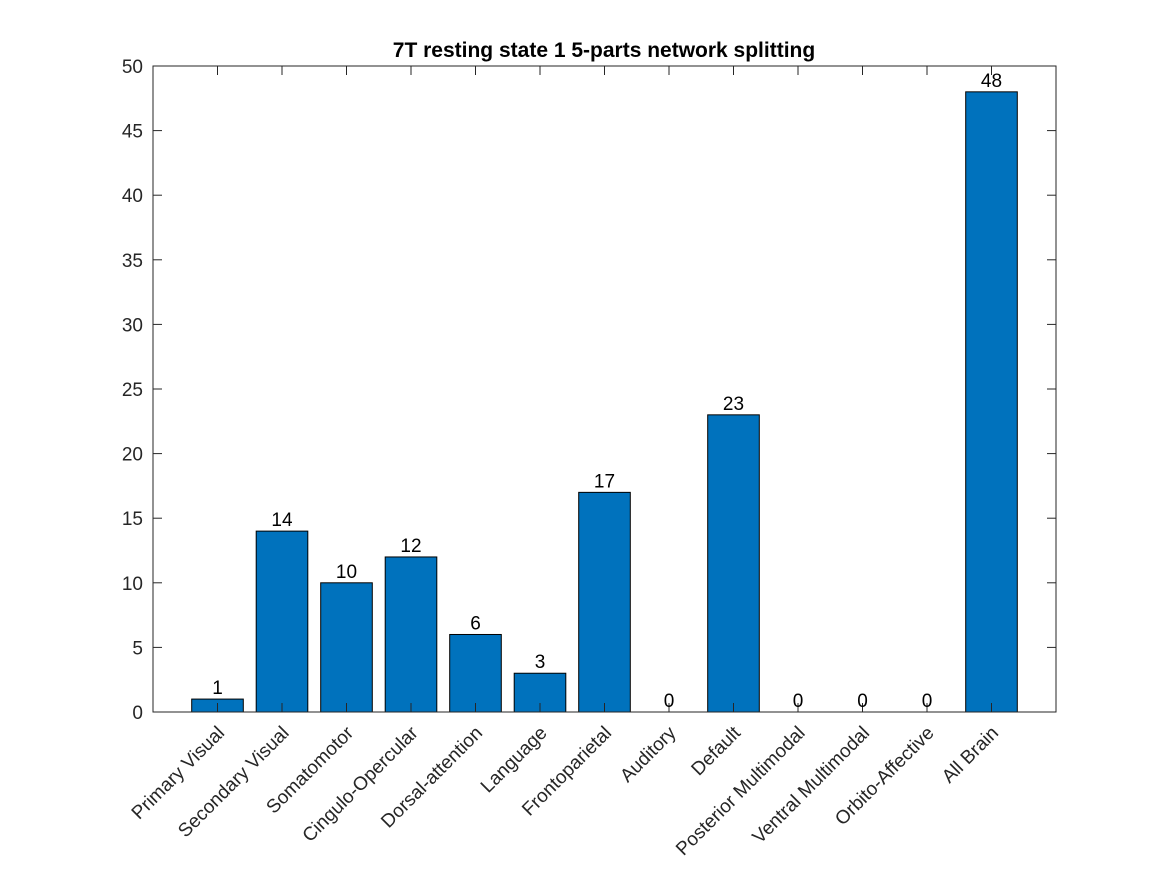 Image resolution: width=1167 pixels, height=875 pixels. Describe the element at coordinates (137, 648) in the screenshot. I see `y-tick-label: 5` at that location.